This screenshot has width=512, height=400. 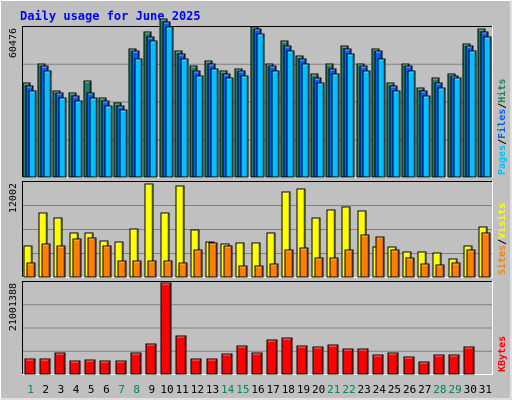 I want to click on legend-hits-files-pages: Pages/Files/Hits, so click(x=502, y=127).